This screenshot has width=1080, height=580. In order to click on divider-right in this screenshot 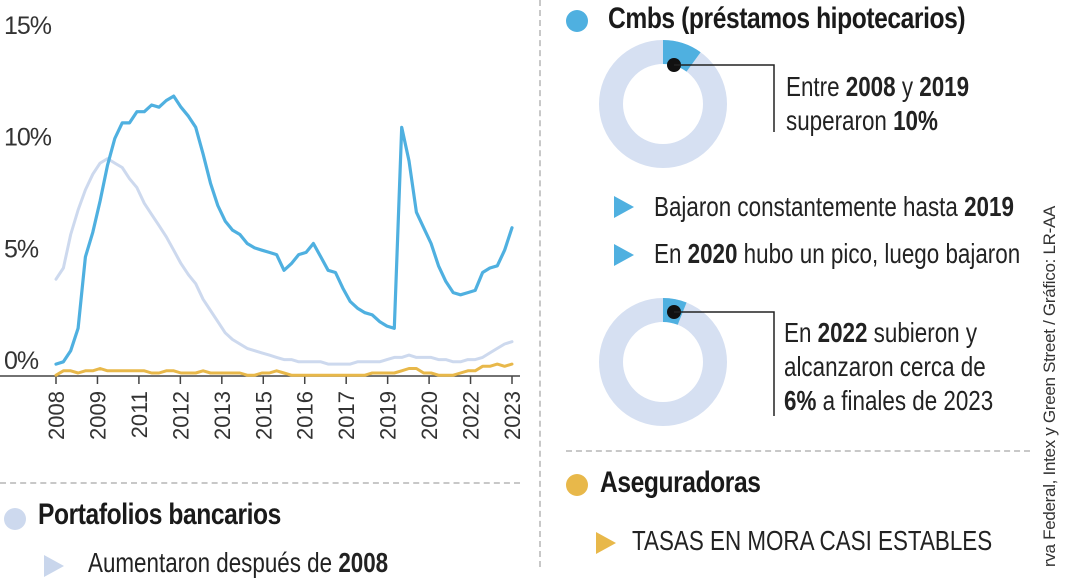, I will do `click(798, 451)`.